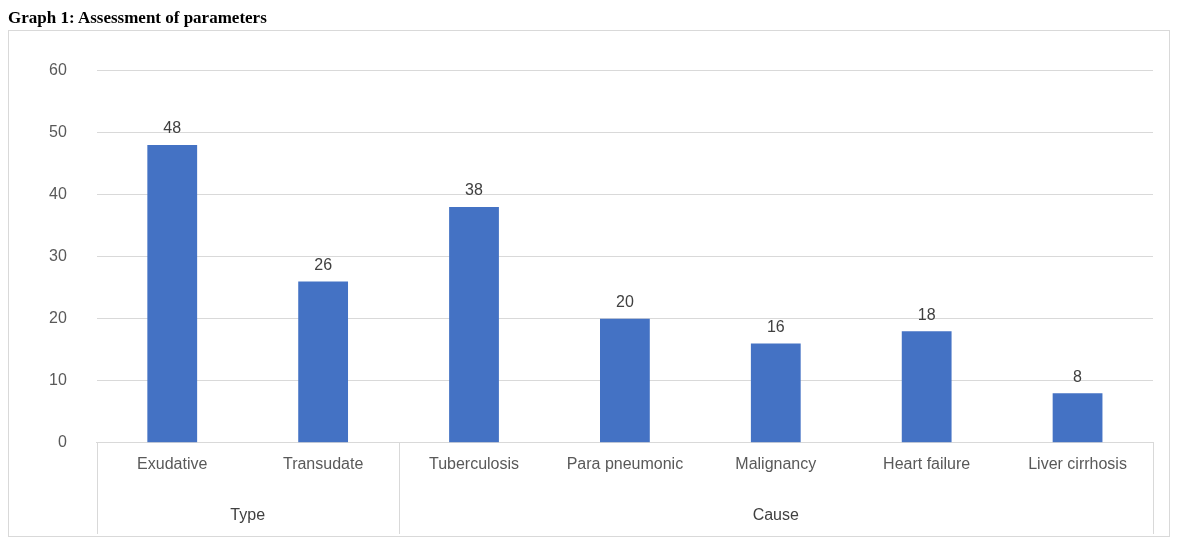 The width and height of the screenshot is (1180, 548). I want to click on data-label: 8, so click(1078, 376).